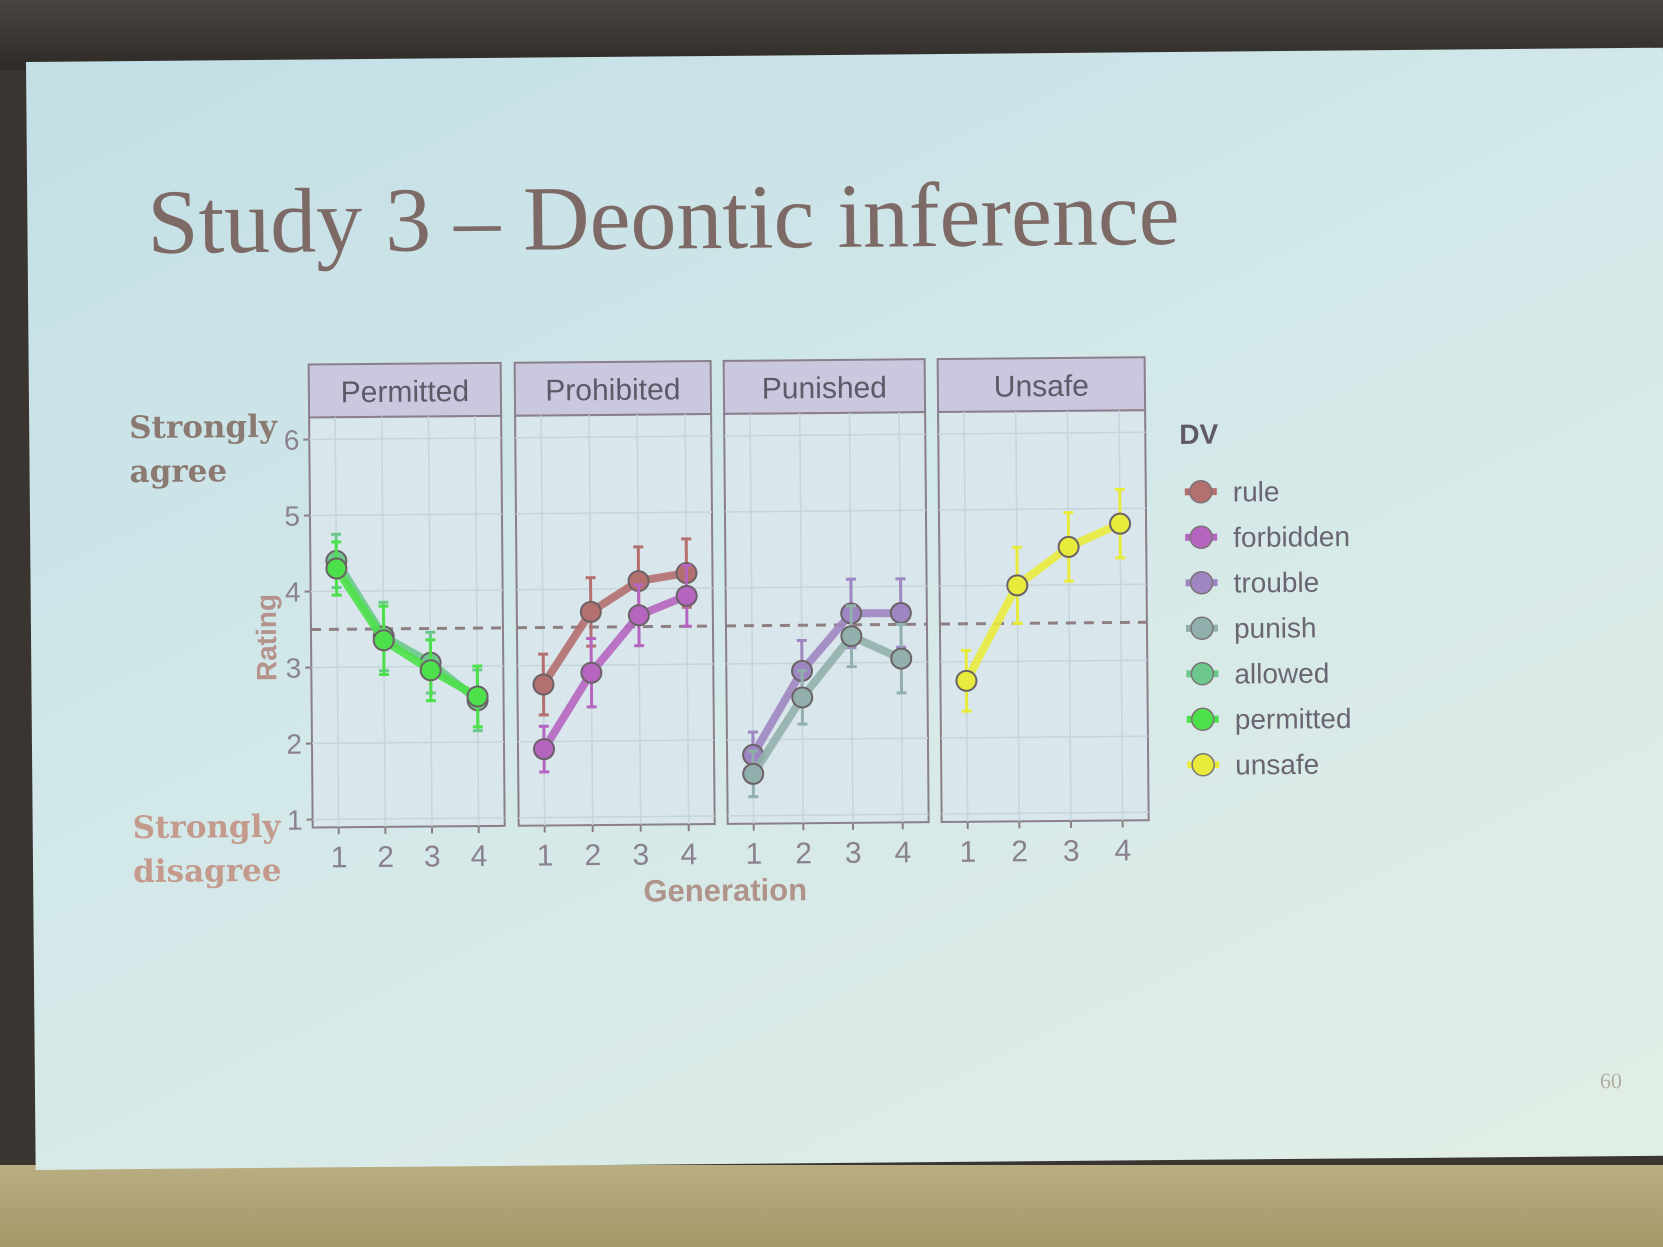 This screenshot has width=1663, height=1247. Describe the element at coordinates (1256, 491) in the screenshot. I see `legend-label: rule` at that location.